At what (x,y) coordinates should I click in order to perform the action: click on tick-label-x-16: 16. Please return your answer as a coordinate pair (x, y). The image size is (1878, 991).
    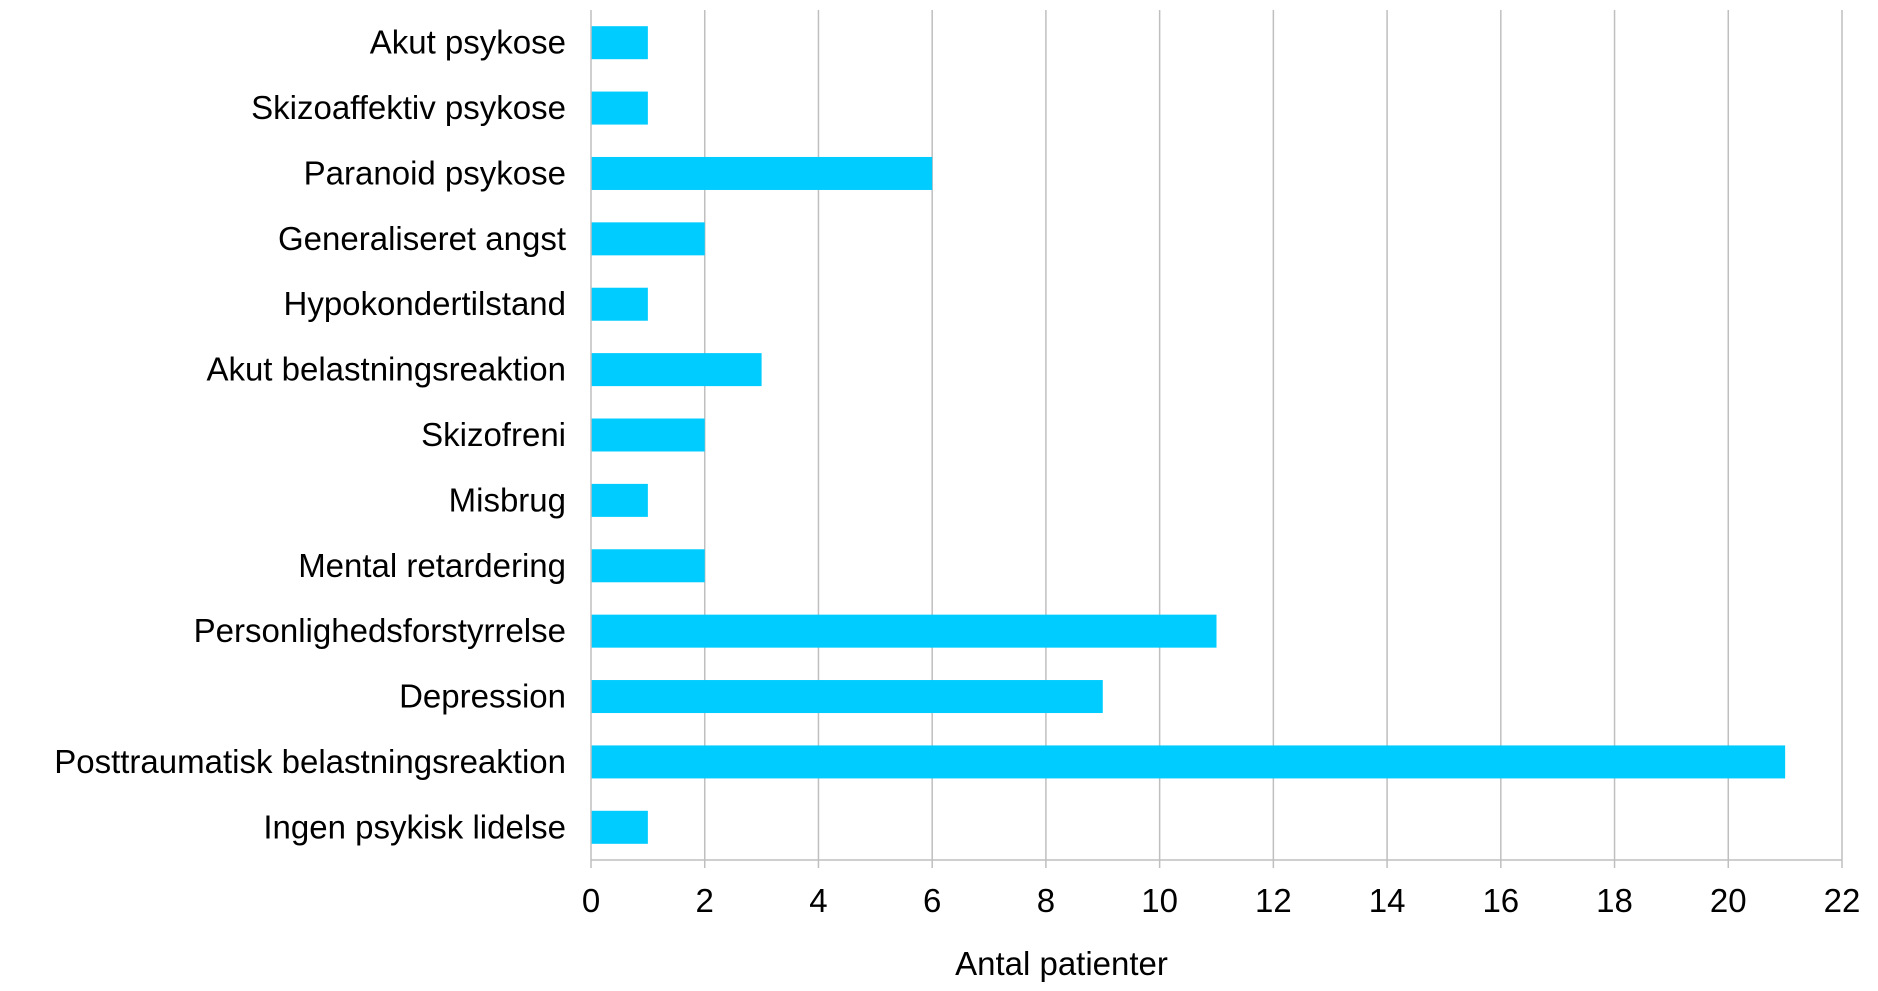
    Looking at the image, I should click on (1500, 900).